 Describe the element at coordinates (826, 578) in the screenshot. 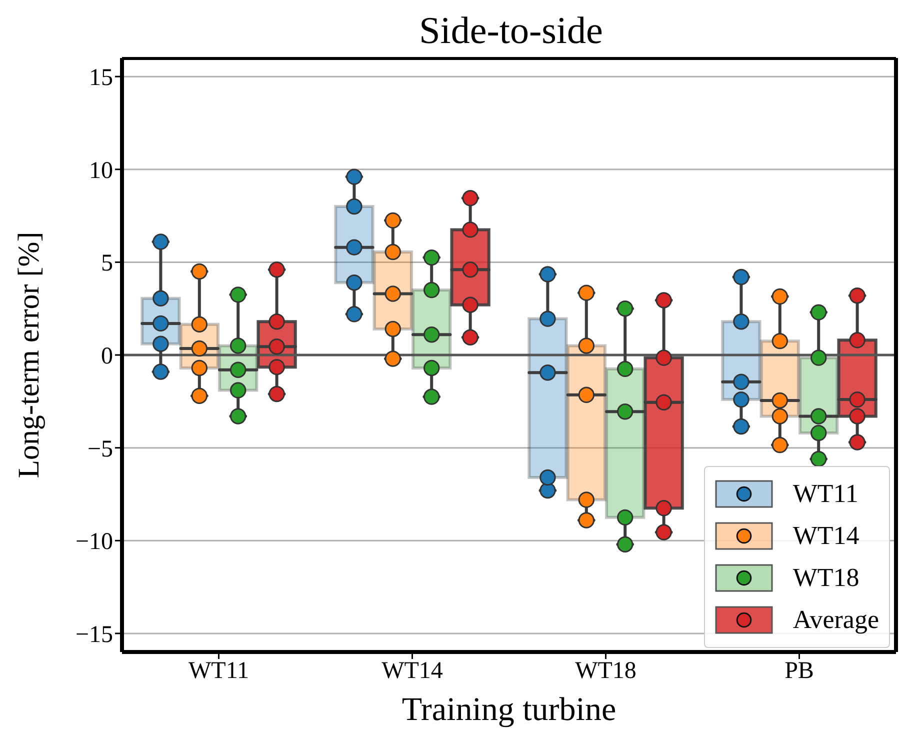

I see `legend-label: WT18` at that location.